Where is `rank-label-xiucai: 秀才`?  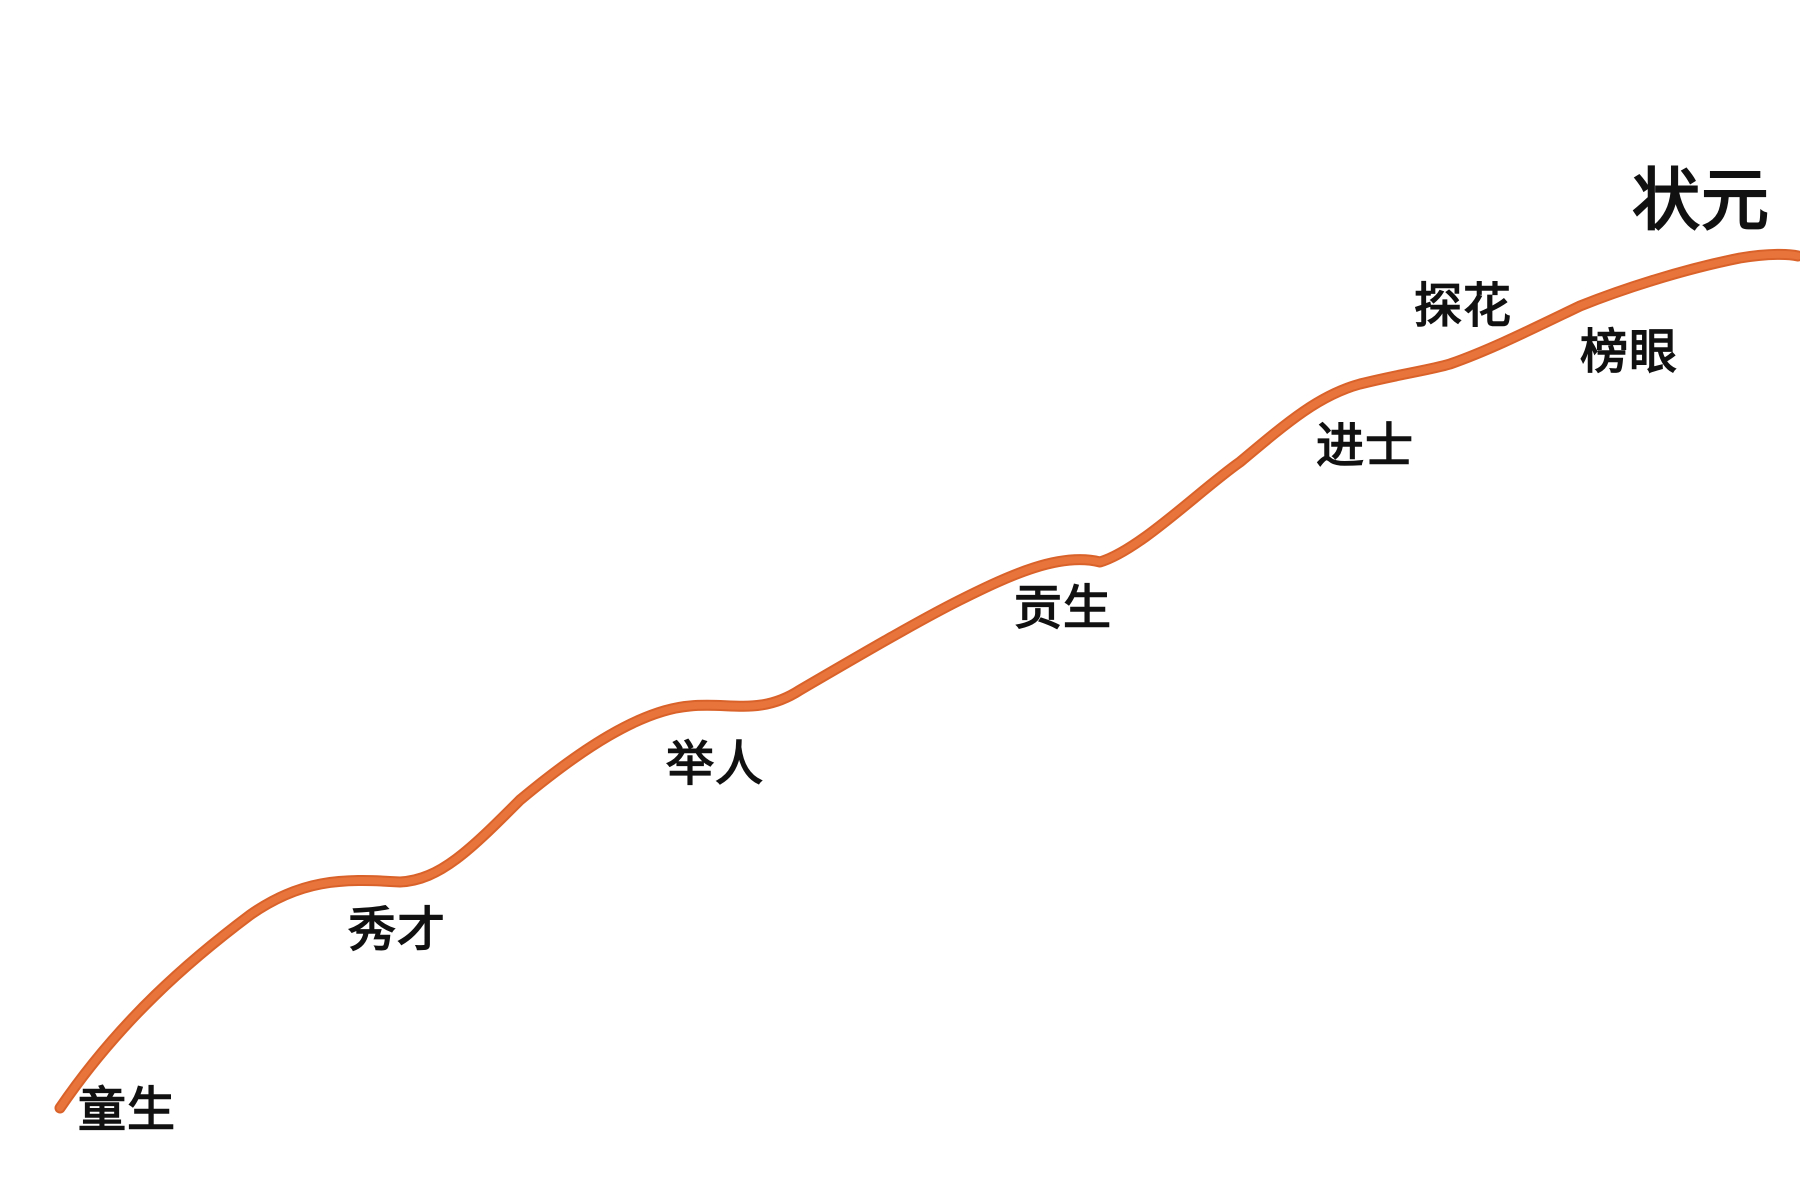
rank-label-xiucai: 秀才 is located at coordinates (397, 930).